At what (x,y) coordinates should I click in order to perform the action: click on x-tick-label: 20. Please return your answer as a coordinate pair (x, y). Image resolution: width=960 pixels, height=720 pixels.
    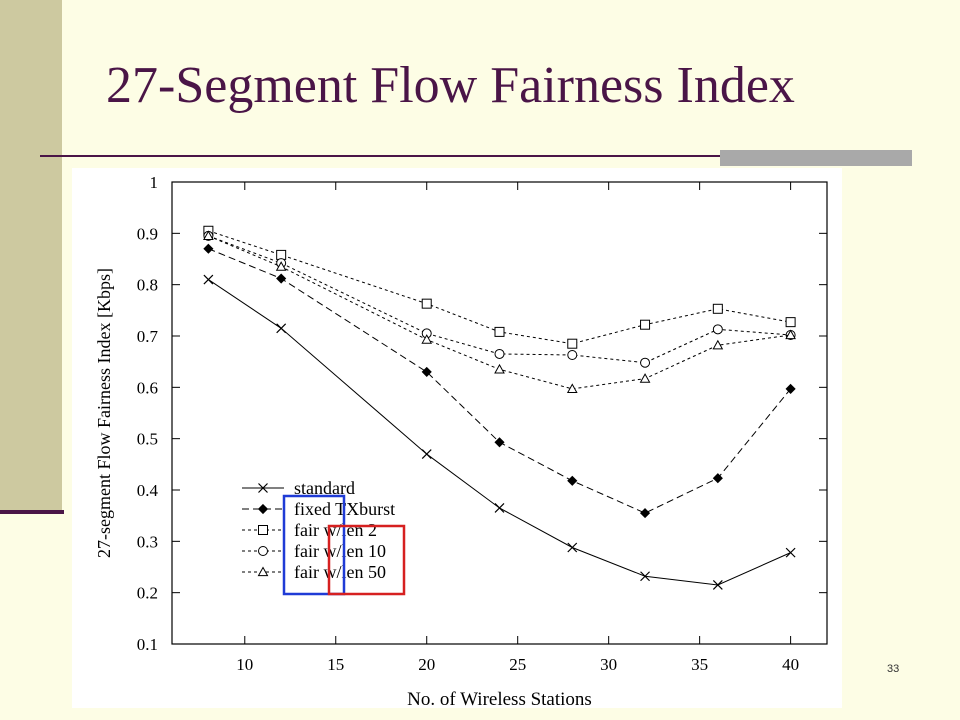
    Looking at the image, I should click on (426, 664).